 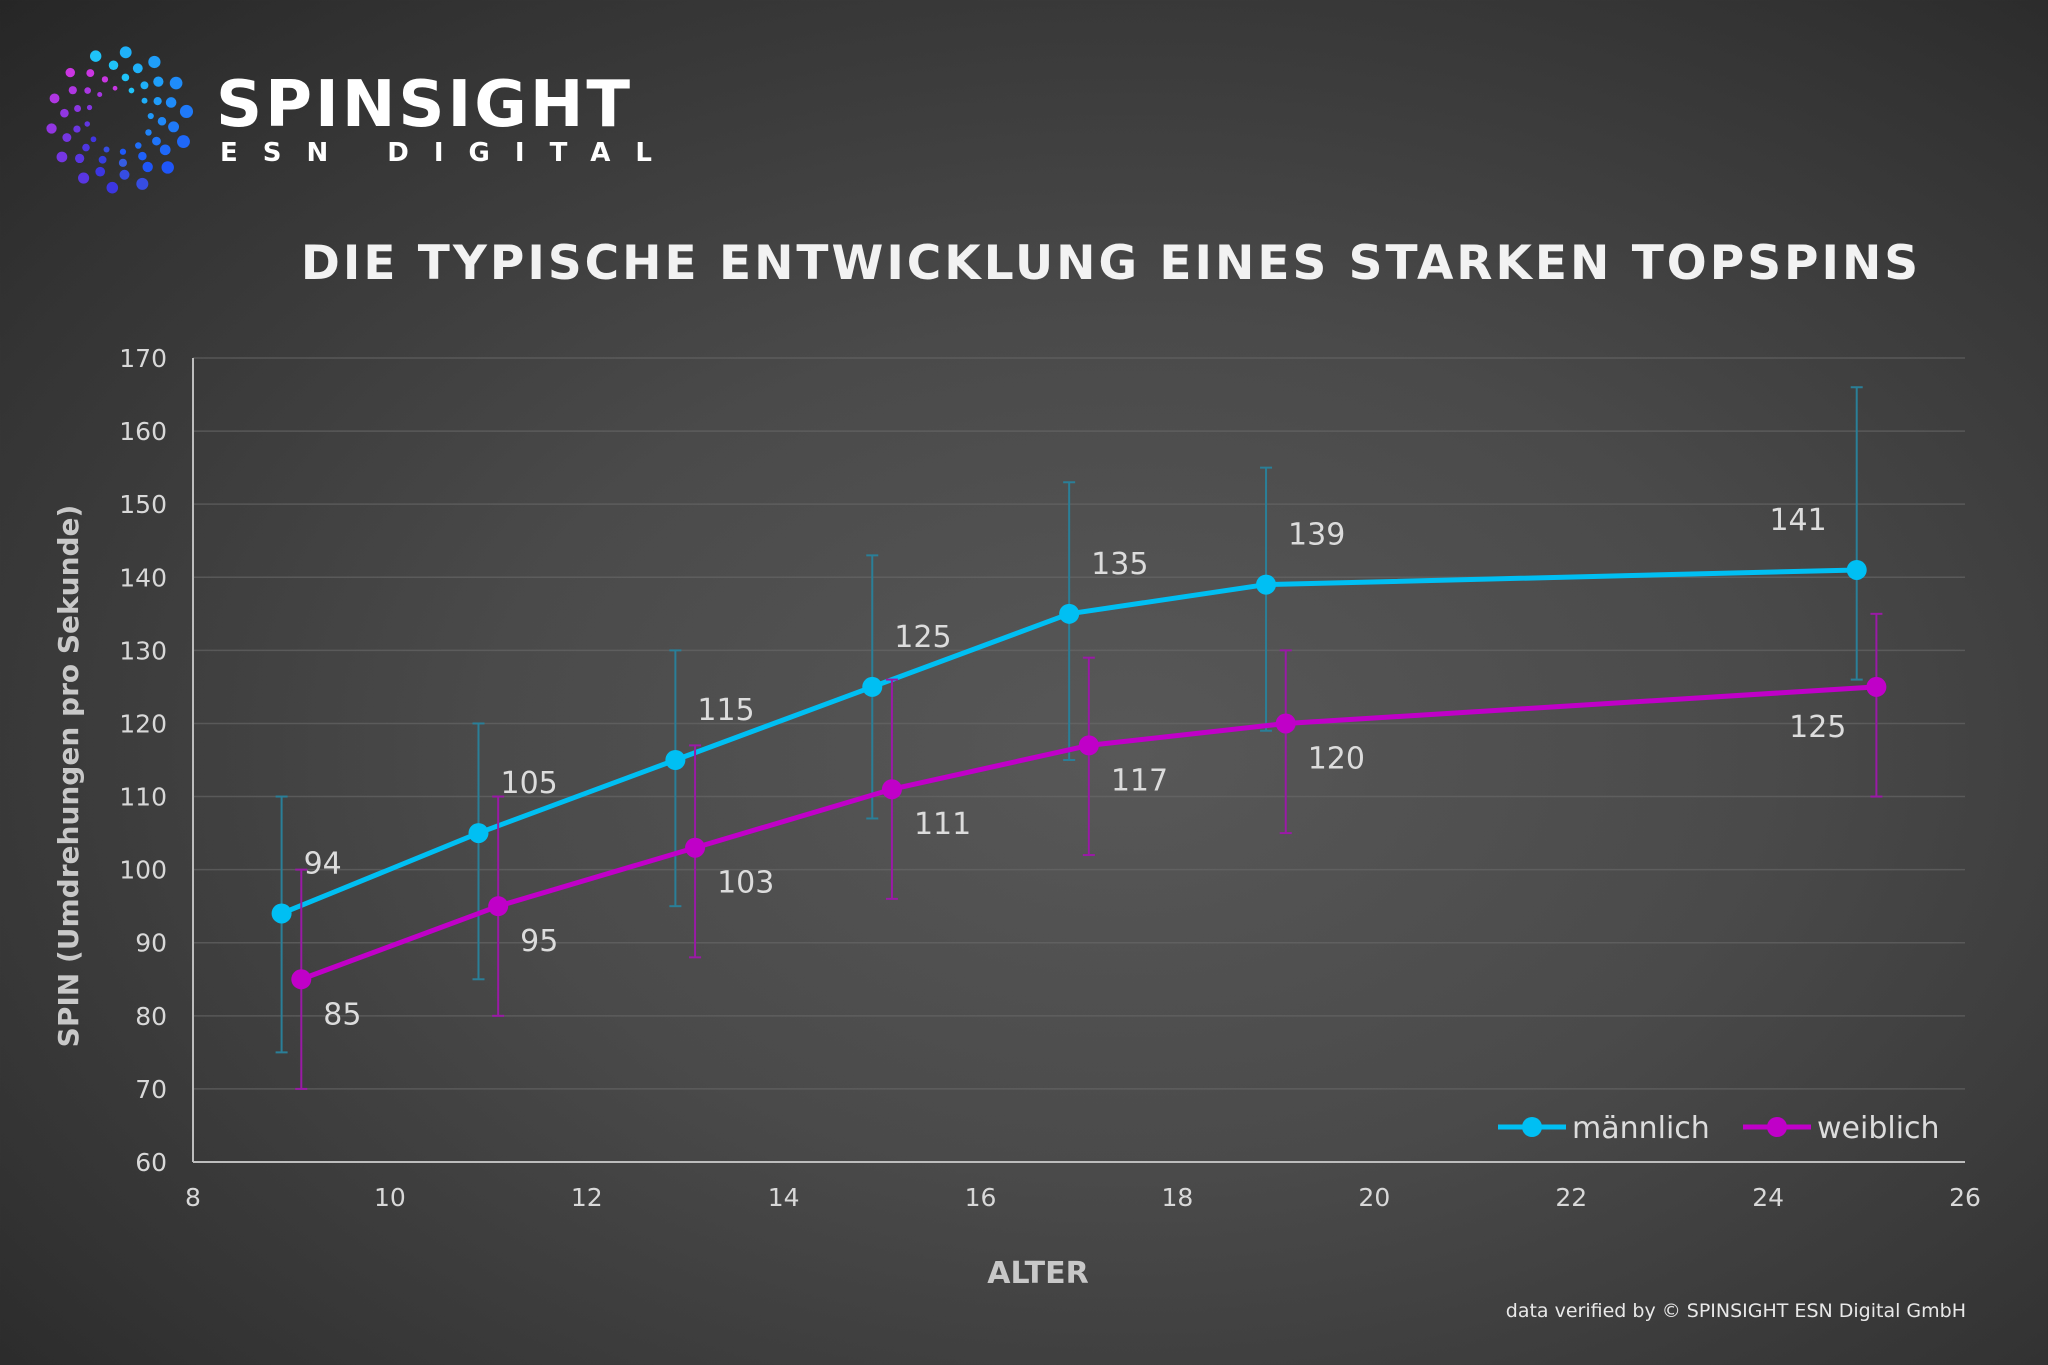 I want to click on spinsight-logo-icon, so click(x=120, y=120).